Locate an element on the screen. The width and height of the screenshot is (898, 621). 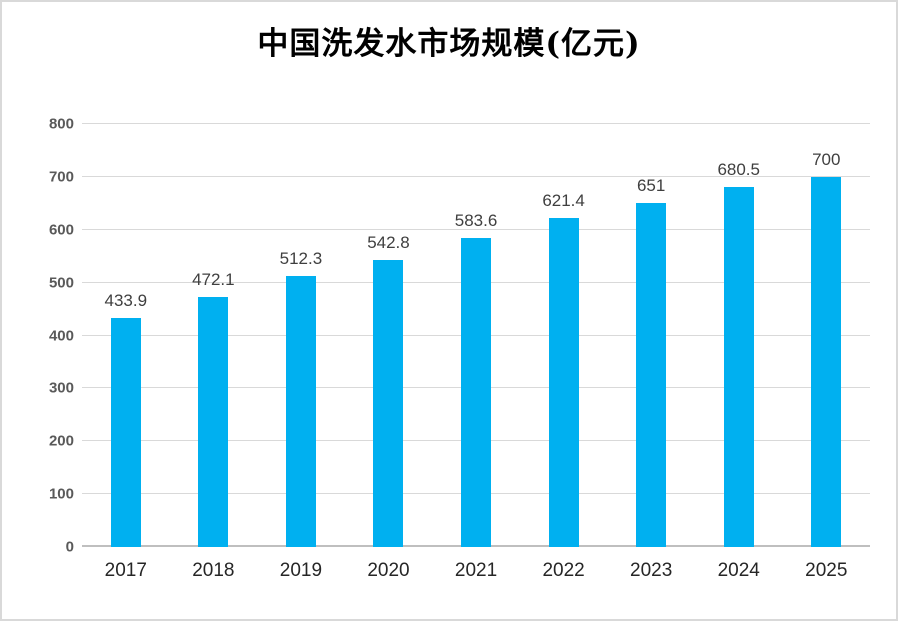
x-tick-label: 2023 is located at coordinates (651, 570).